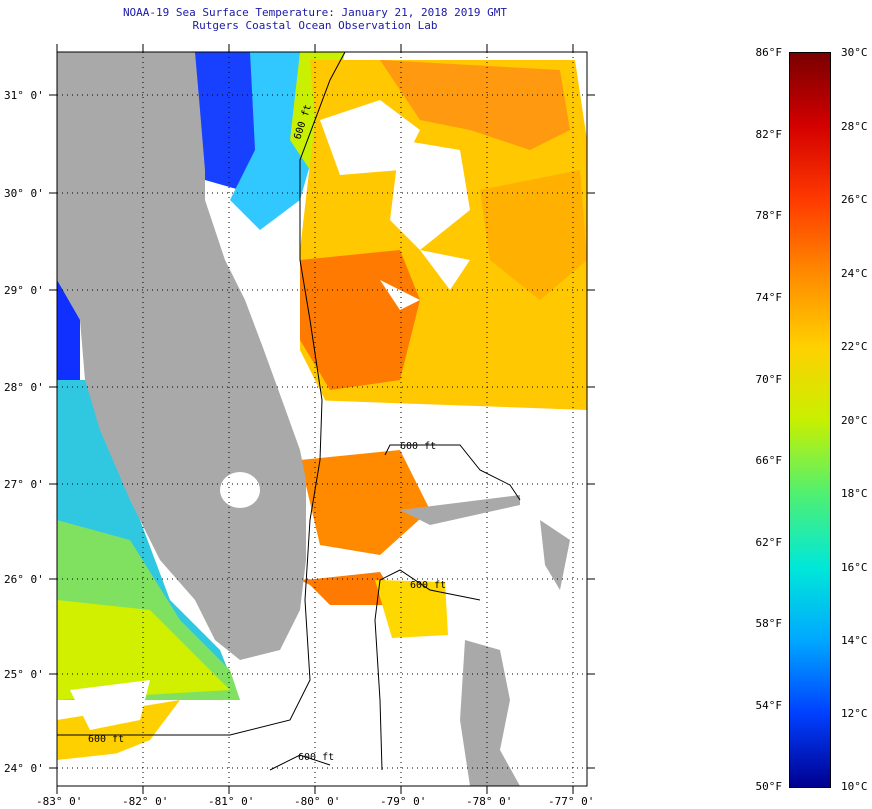 This screenshot has width=872, height=809. What do you see at coordinates (475, 105) in the screenshot?
I see `warm-water-patch` at bounding box center [475, 105].